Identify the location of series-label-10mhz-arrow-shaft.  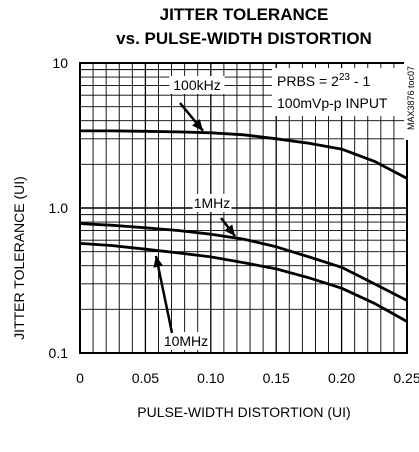
(164, 294).